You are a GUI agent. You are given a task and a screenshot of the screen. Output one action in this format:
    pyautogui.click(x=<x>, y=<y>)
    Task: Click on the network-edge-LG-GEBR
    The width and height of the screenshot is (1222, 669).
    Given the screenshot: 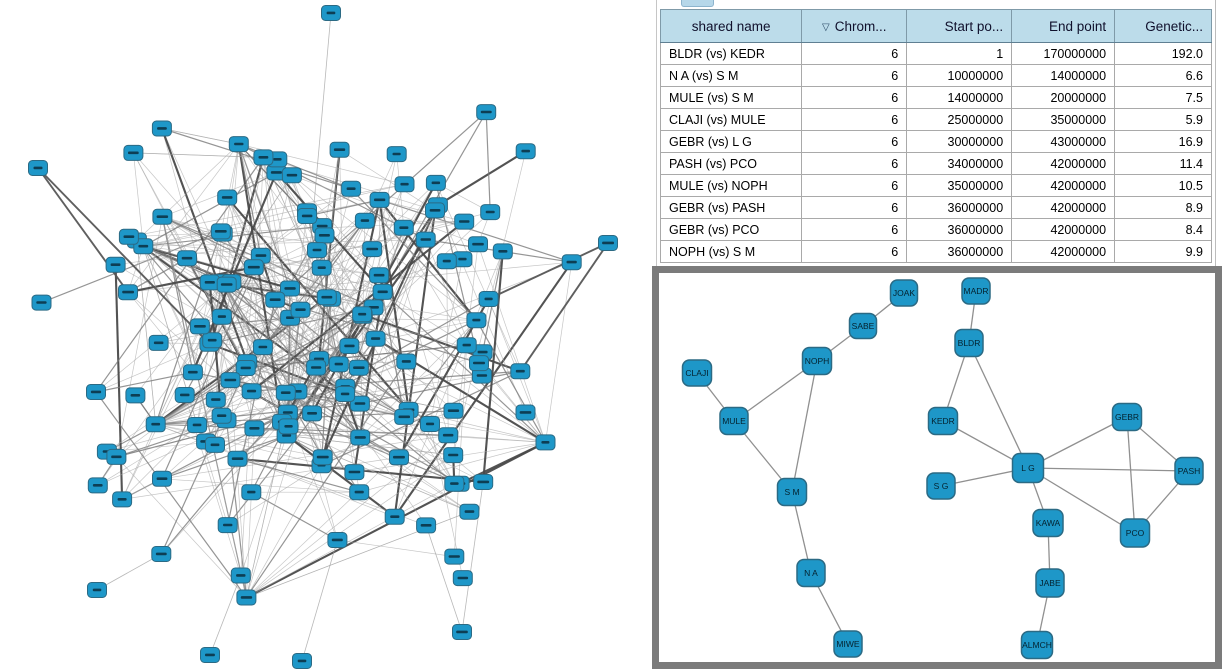 What is the action you would take?
    pyautogui.click(x=1077, y=442)
    